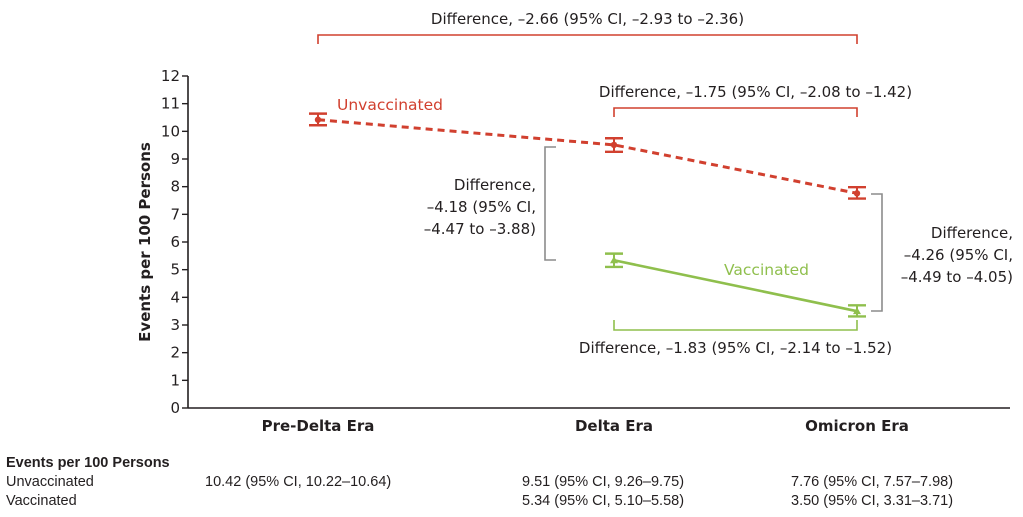  What do you see at coordinates (298, 482) in the screenshot?
I see `cell-pre-delta: 10.42 (95% CI, 10.22–10.64)` at bounding box center [298, 482].